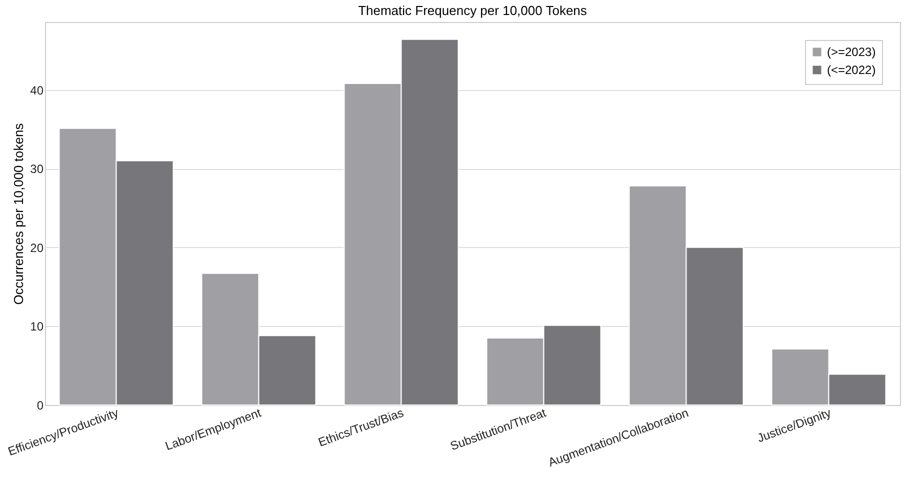  I want to click on y-tick-label: 0, so click(40, 405).